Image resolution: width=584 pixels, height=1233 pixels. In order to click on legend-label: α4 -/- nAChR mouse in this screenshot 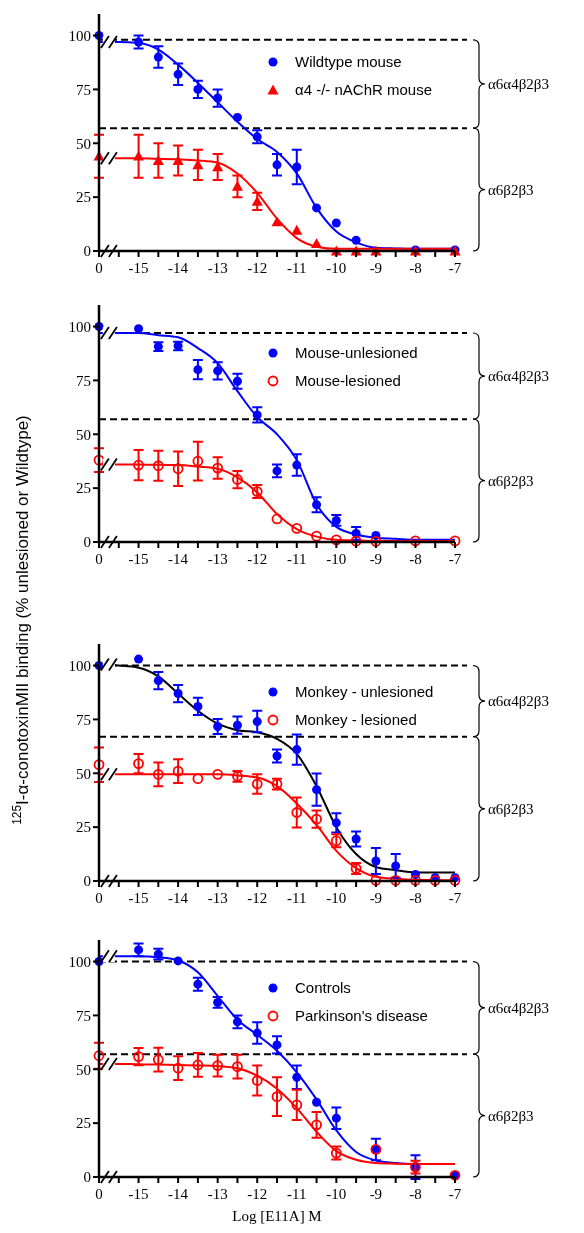, I will do `click(364, 90)`.